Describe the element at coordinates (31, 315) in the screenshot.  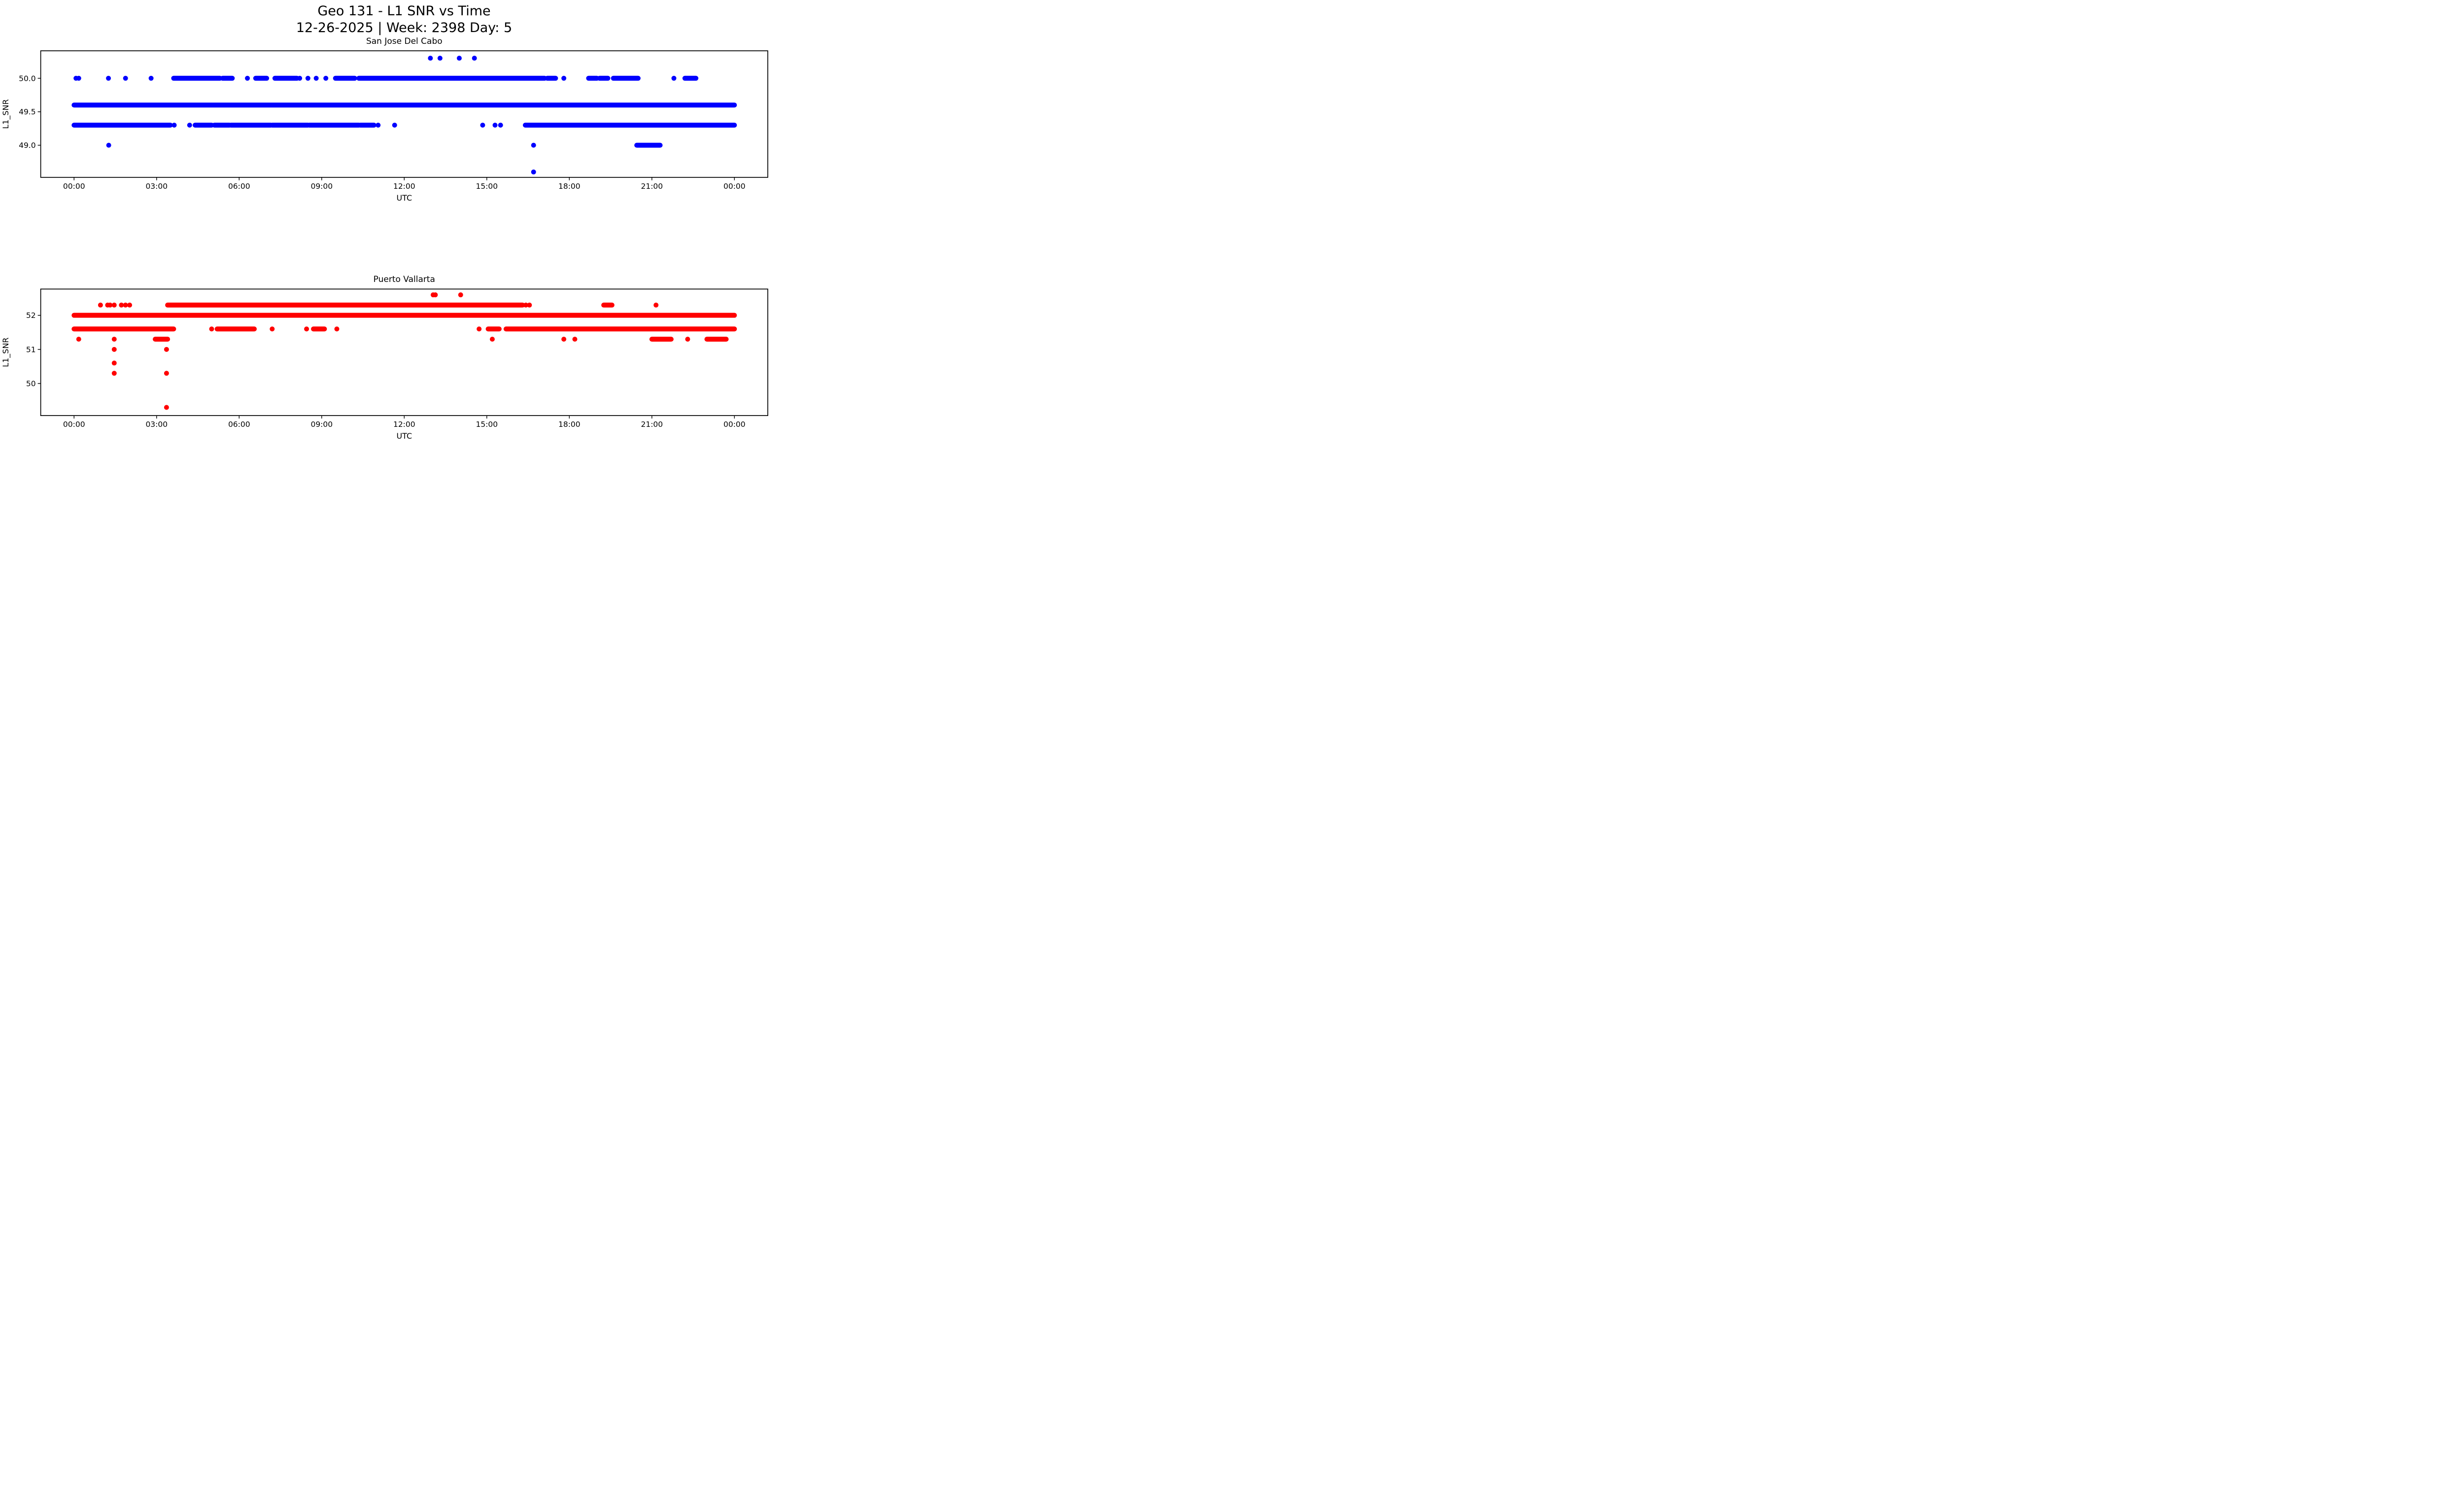
I see `y-tick-label: 52` at that location.